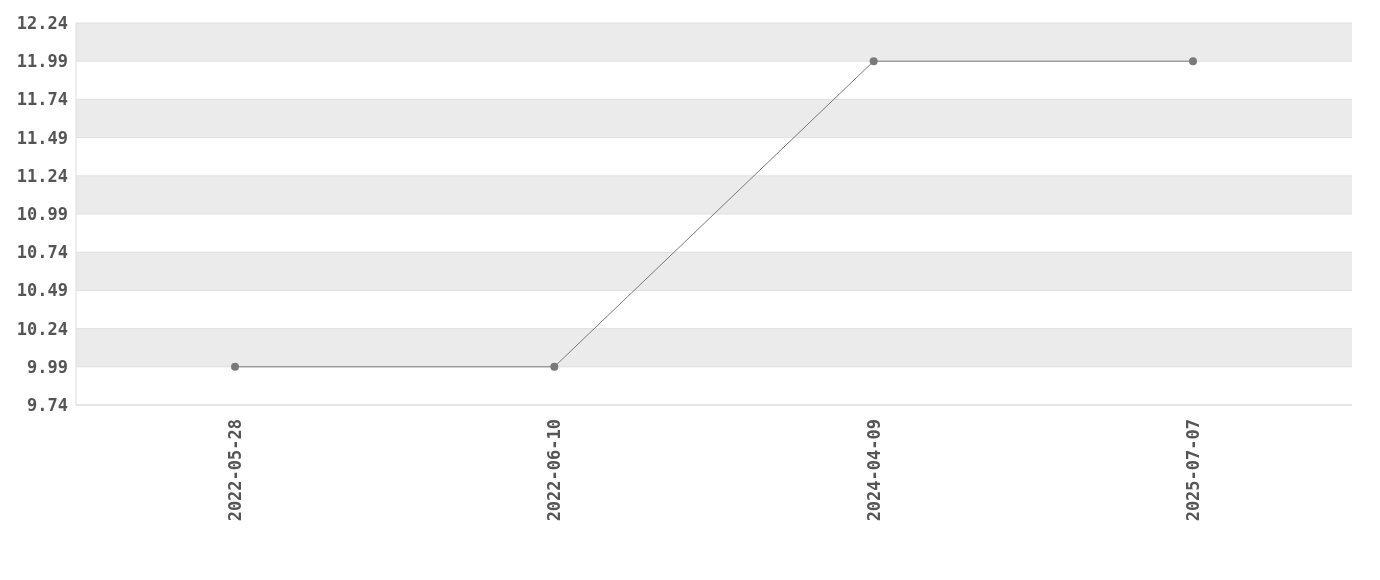  Describe the element at coordinates (554, 470) in the screenshot. I see `x-tick-label: 2022-06-10` at that location.